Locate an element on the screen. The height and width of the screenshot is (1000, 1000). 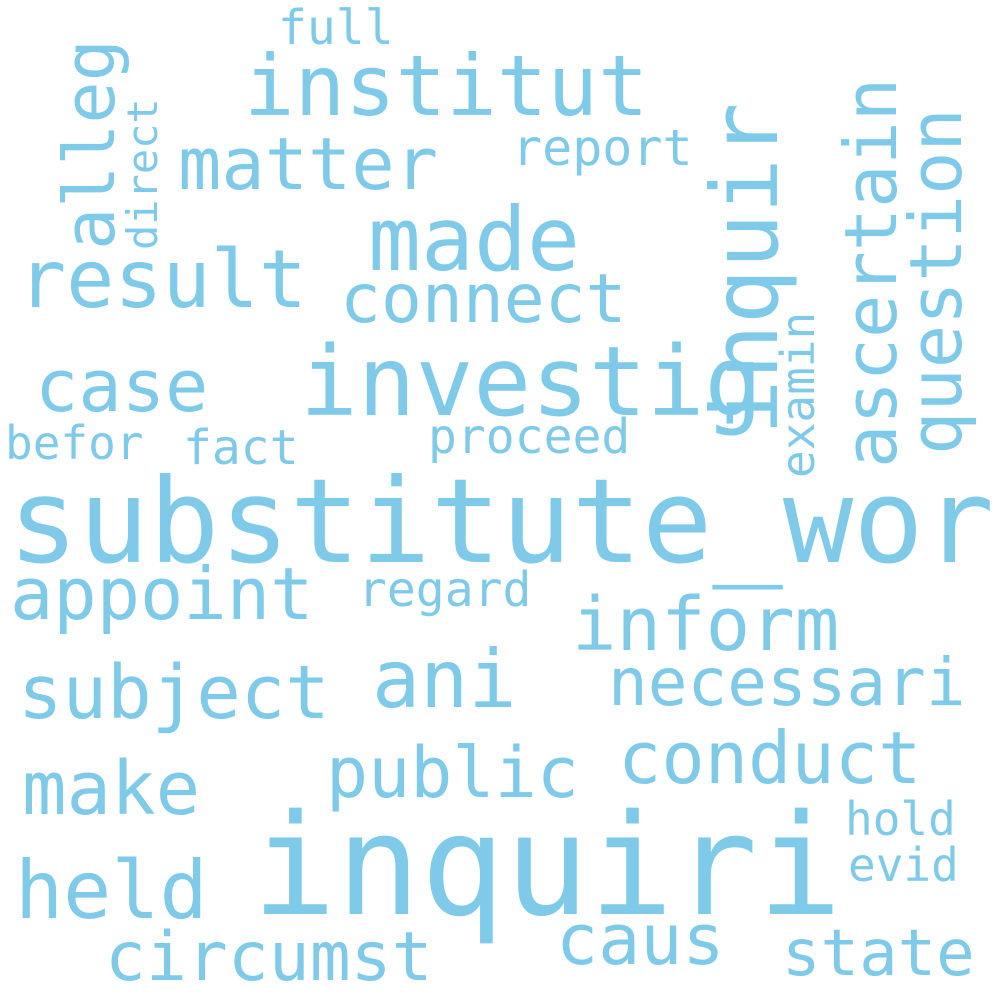
word-matter: matter is located at coordinates (308, 164).